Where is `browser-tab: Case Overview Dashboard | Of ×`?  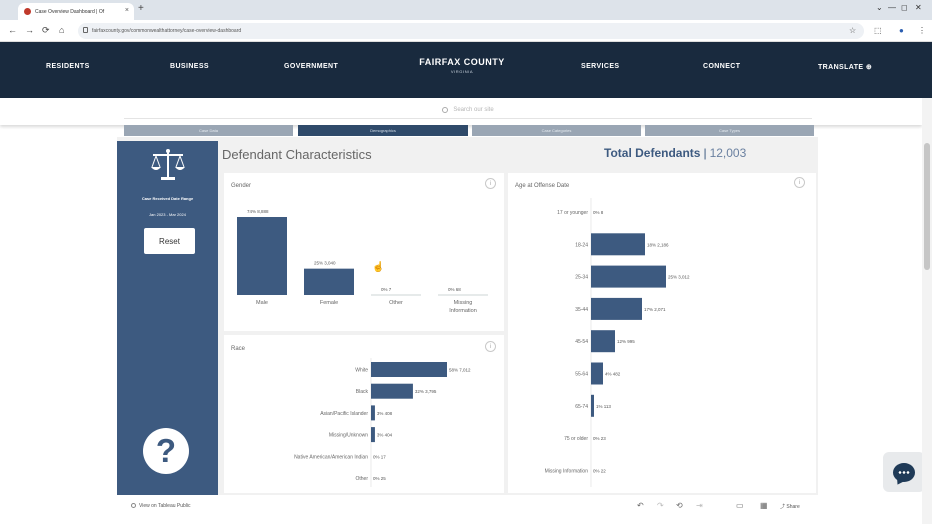
browser-tab: Case Overview Dashboard | Of × is located at coordinates (76, 11).